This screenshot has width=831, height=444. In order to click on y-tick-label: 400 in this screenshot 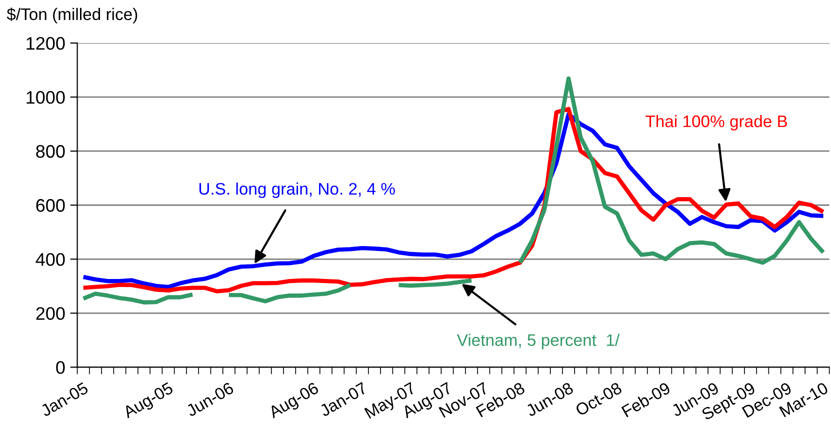, I will do `click(50, 259)`.